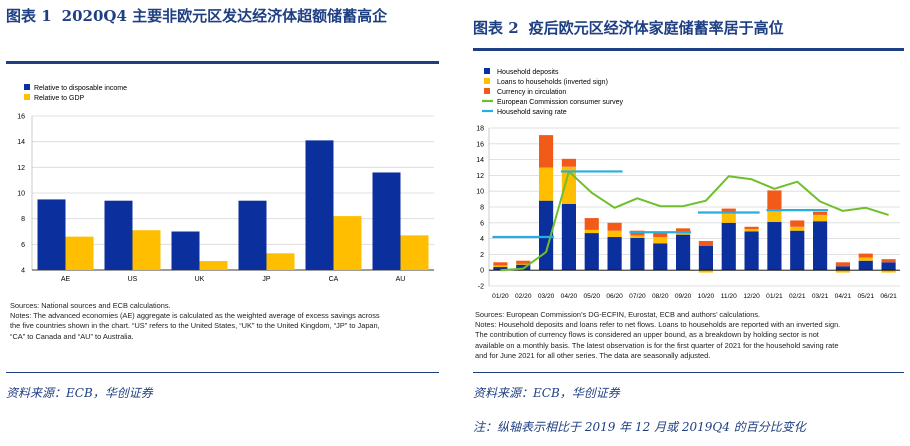 The width and height of the screenshot is (910, 446). Describe the element at coordinates (200, 279) in the screenshot. I see `x-tick-label: UK` at that location.